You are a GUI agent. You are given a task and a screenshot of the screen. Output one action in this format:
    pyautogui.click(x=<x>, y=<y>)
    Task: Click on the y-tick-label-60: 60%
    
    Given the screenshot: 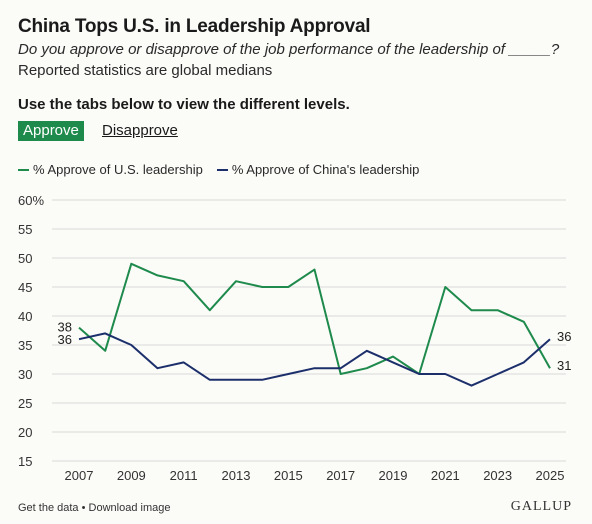 What is the action you would take?
    pyautogui.click(x=31, y=200)
    